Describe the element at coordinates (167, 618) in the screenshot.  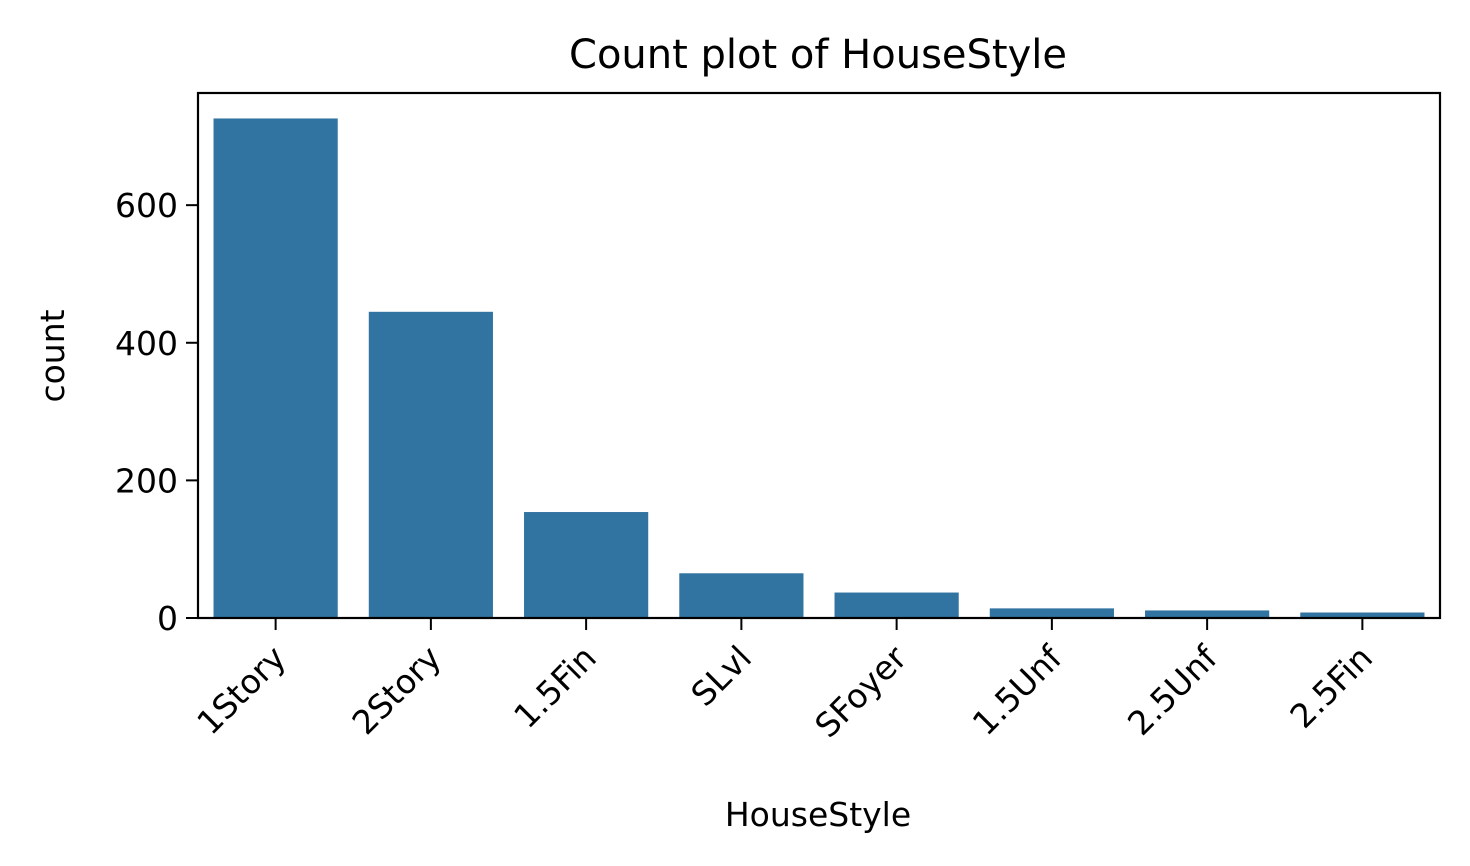
I see `y-tick-label: 0` at that location.